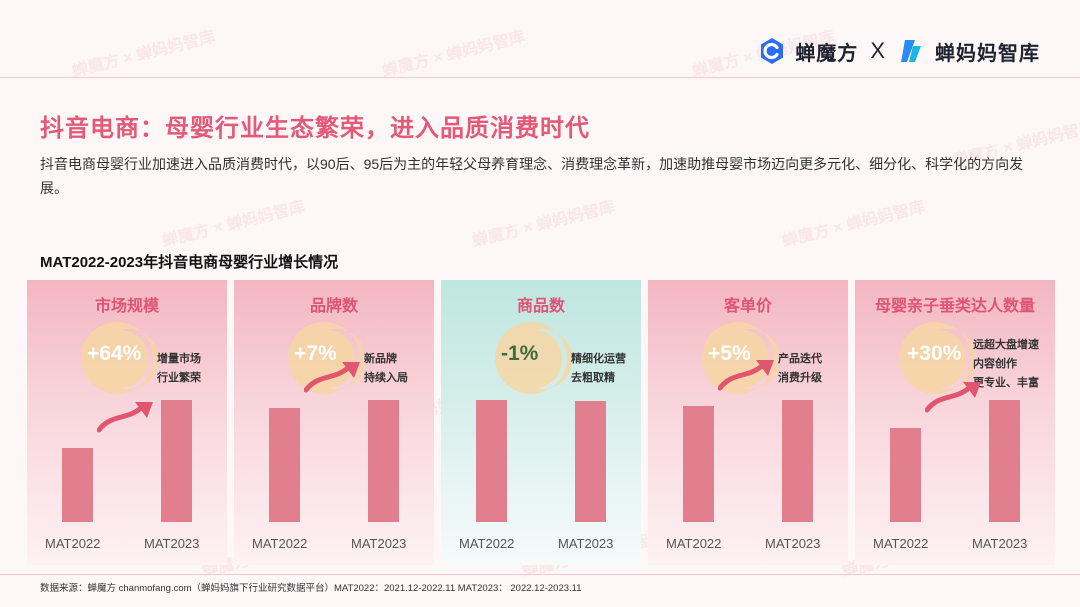 Image resolution: width=1080 pixels, height=607 pixels. What do you see at coordinates (126, 306) in the screenshot?
I see `panel-title: 市场规模` at bounding box center [126, 306].